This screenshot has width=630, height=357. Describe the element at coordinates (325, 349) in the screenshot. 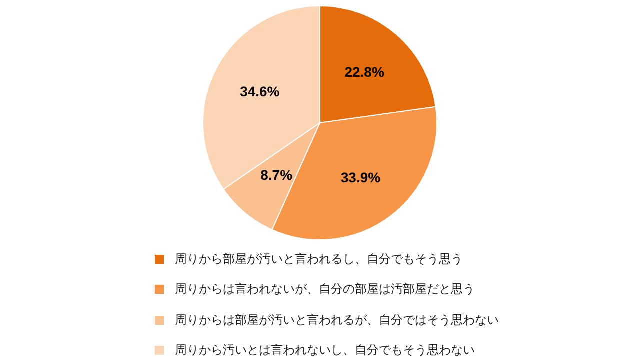

I see `legend-label: 周りから汚いとは言われないし、自分でもそう思わない` at that location.